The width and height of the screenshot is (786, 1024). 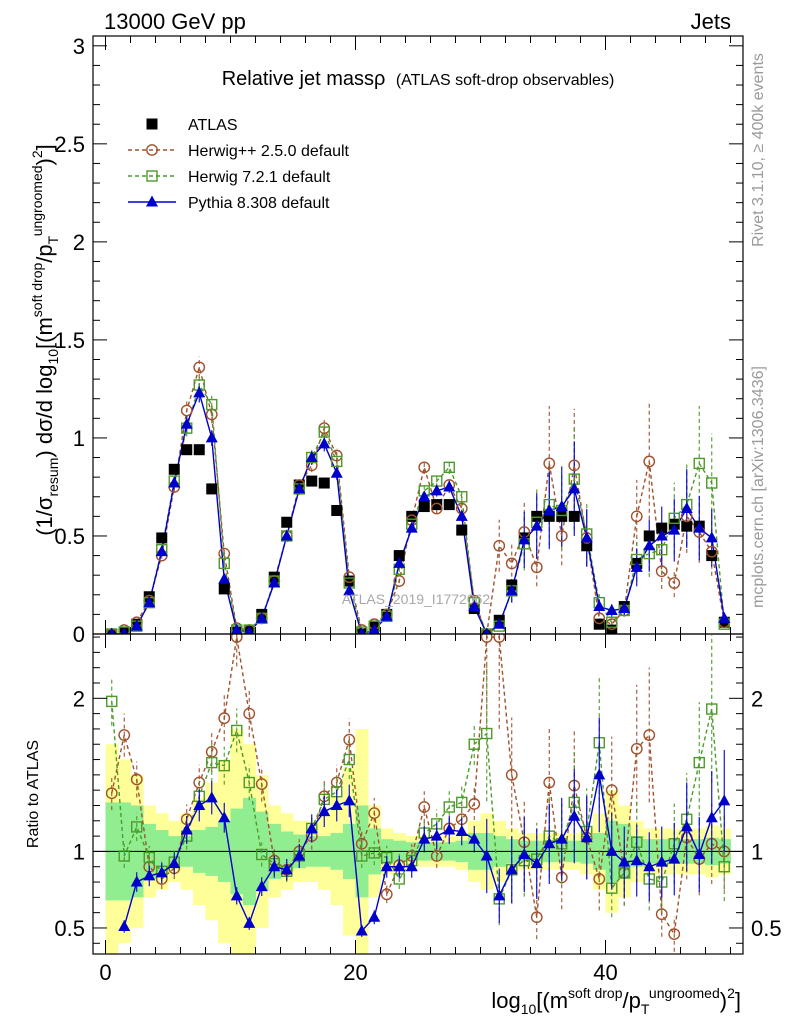 What do you see at coordinates (175, 21) in the screenshot?
I see `header-left-label: 13000 GeV pp` at bounding box center [175, 21].